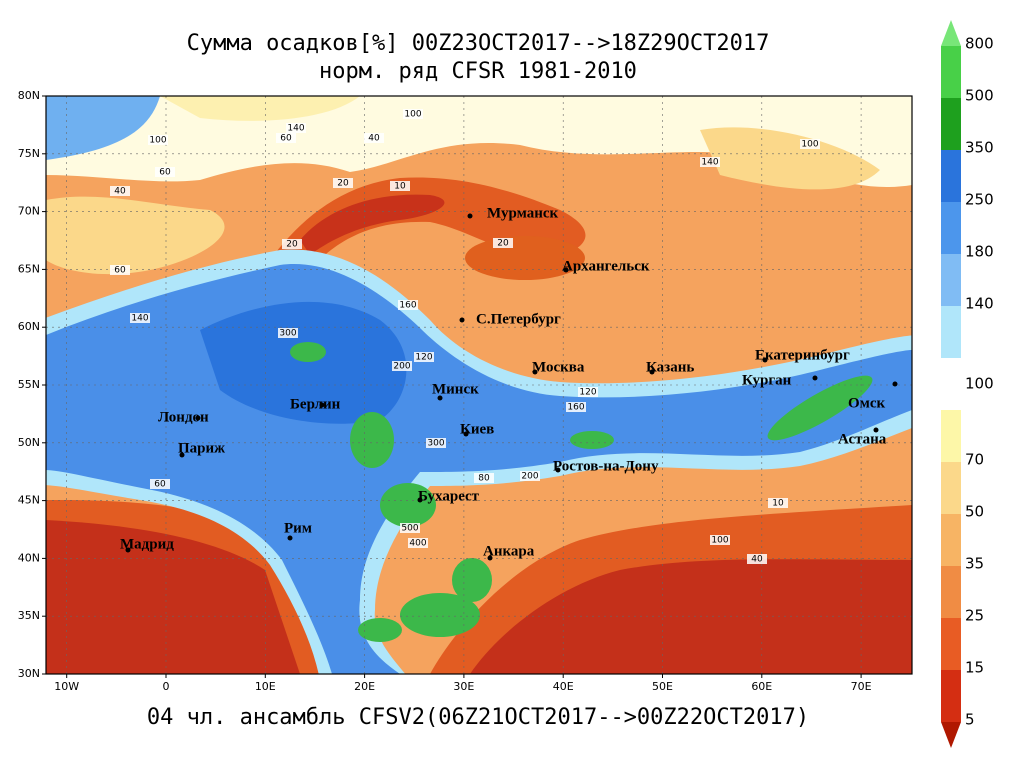  I want to click on city-label: Бухарест, so click(449, 496).